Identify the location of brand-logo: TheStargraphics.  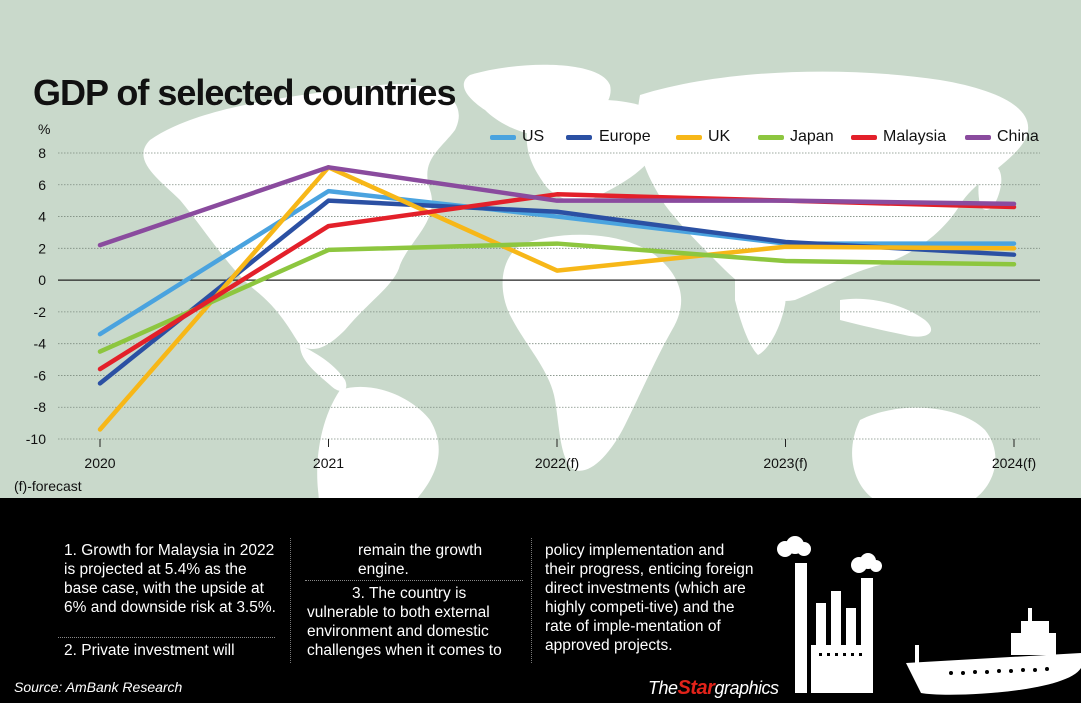
(713, 688).